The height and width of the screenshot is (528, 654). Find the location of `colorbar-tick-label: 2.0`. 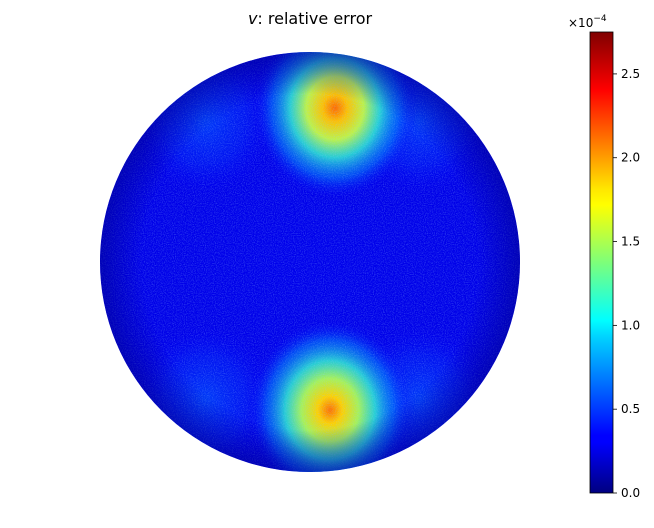

colorbar-tick-label: 2.0 is located at coordinates (630, 158).